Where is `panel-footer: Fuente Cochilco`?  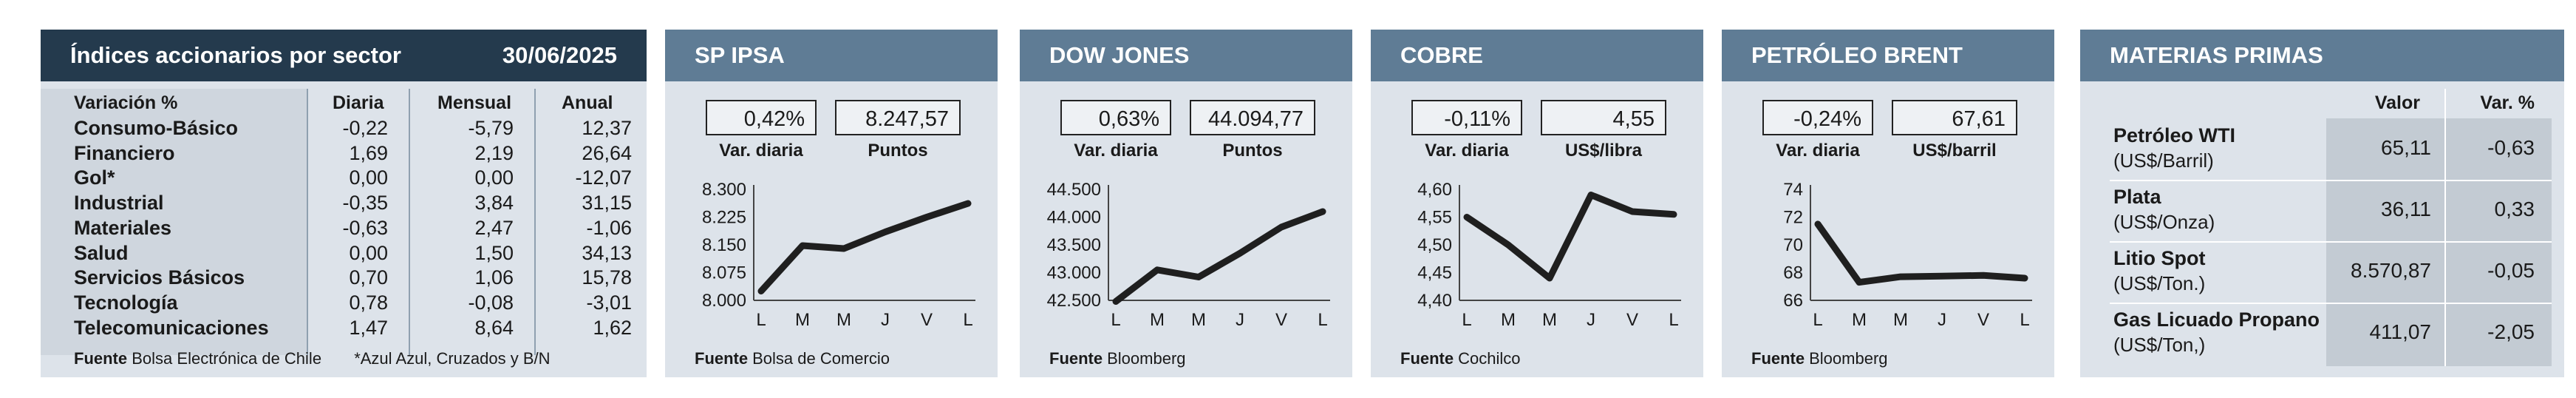 panel-footer: Fuente Cochilco is located at coordinates (1460, 358).